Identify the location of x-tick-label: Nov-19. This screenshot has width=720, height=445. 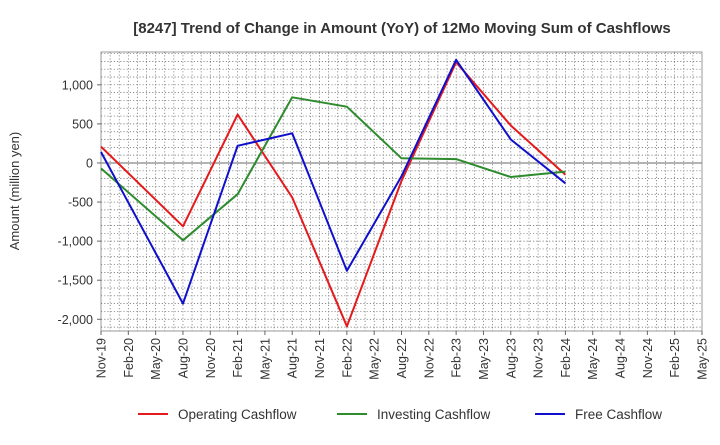
(102, 358).